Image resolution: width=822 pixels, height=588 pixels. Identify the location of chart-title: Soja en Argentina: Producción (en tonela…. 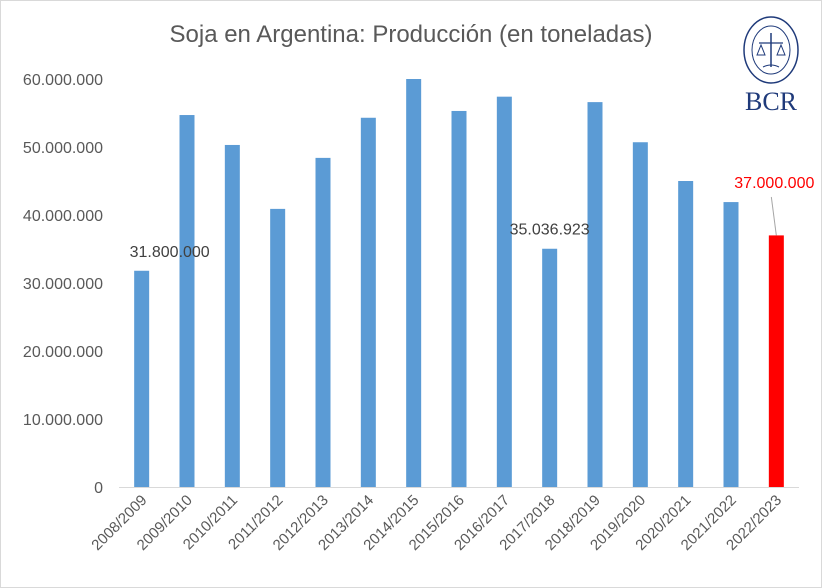
(411, 34).